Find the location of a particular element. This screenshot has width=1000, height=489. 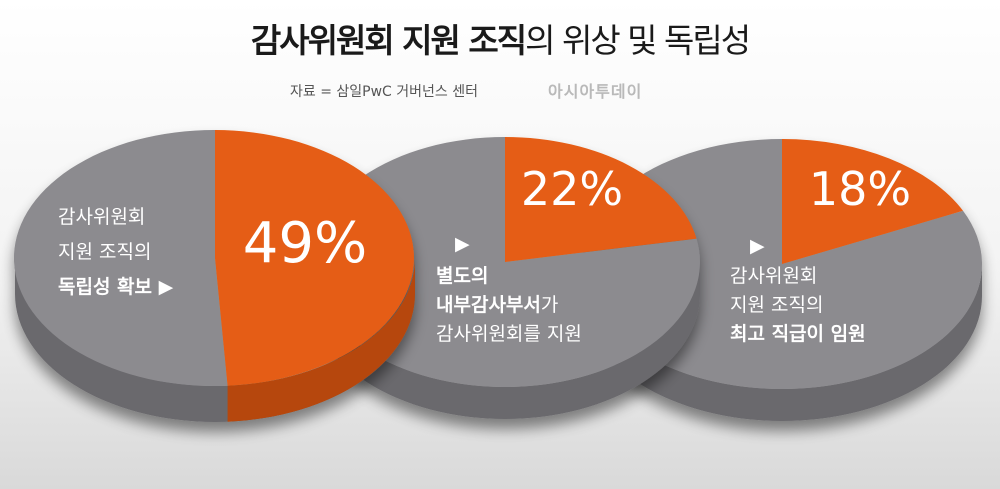

brand-watermark: 아시아투데이 is located at coordinates (595, 91).